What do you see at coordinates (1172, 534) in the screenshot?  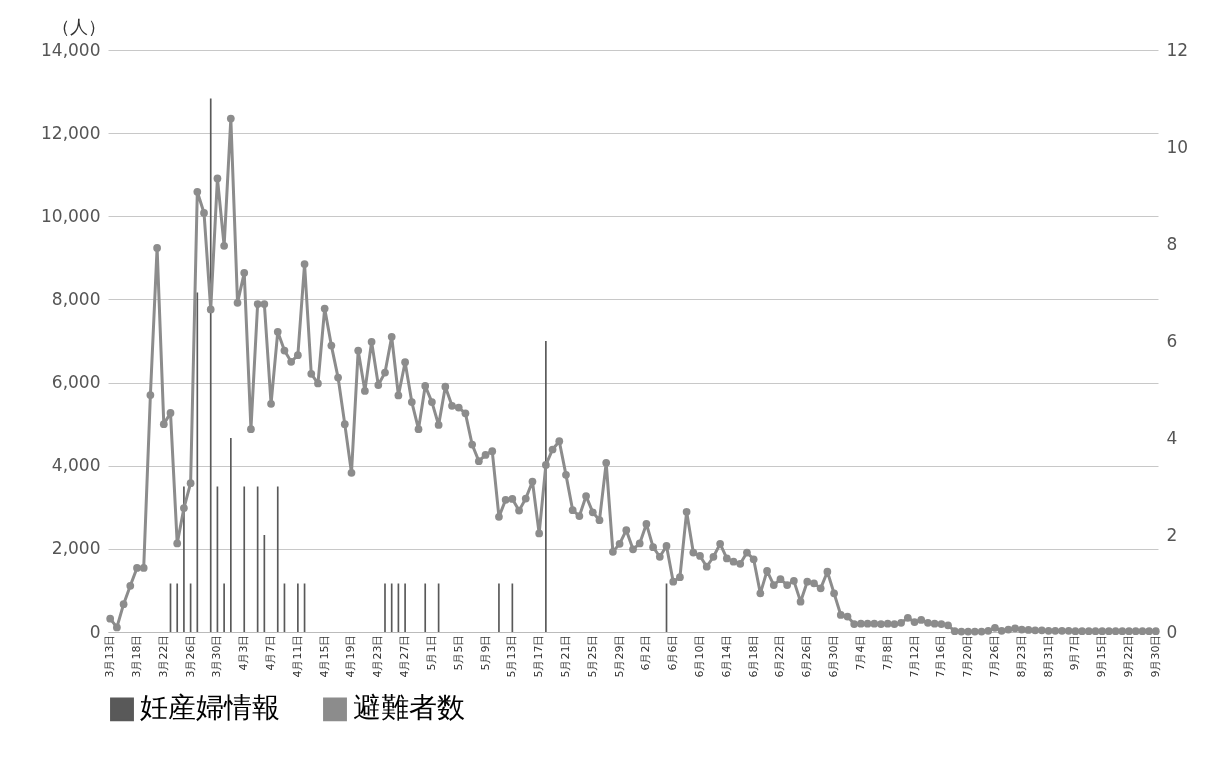 I see `y2-tick-label: 2` at bounding box center [1172, 534].